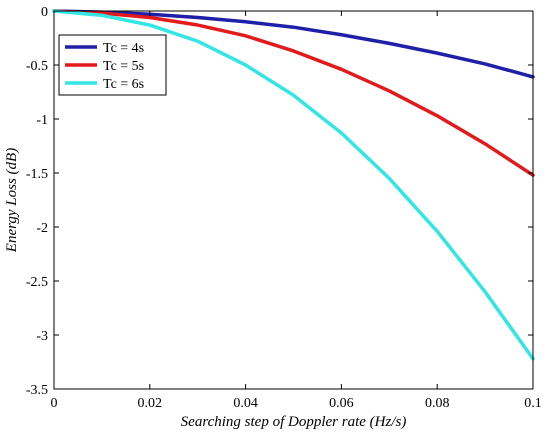 The height and width of the screenshot is (440, 550). What do you see at coordinates (37, 282) in the screenshot?
I see `y-tick-label: -2.5` at bounding box center [37, 282].